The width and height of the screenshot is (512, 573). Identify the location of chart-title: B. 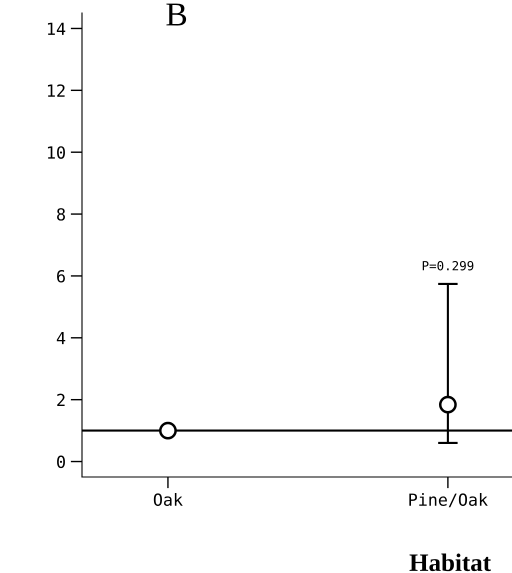
(176, 15).